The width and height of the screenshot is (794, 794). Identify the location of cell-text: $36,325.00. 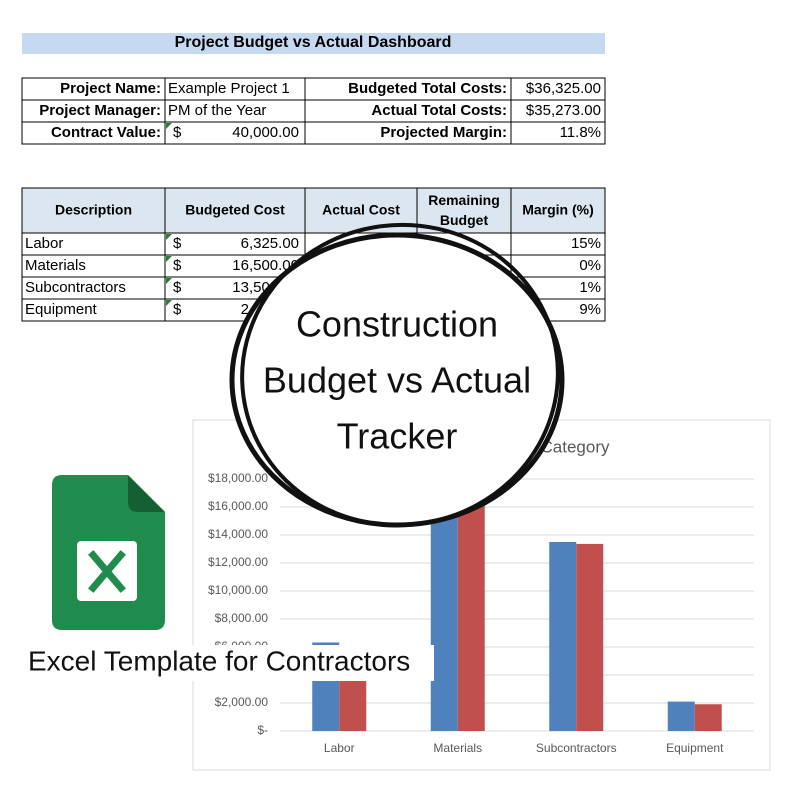
(563, 88).